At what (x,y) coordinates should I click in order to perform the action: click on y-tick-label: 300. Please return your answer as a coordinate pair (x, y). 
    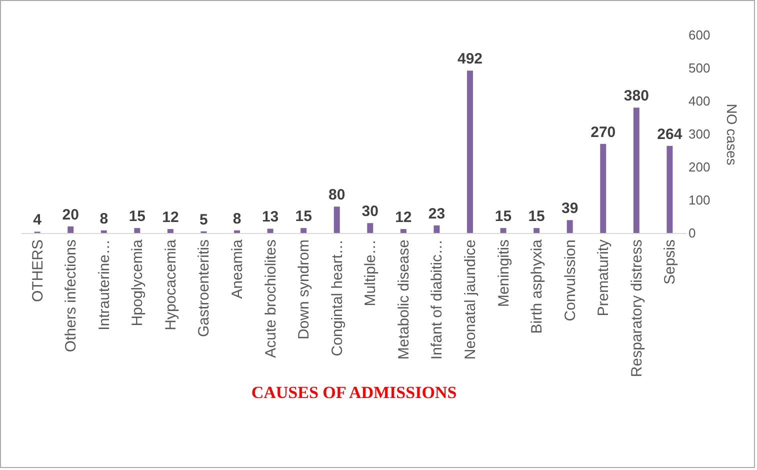
    Looking at the image, I should click on (699, 134).